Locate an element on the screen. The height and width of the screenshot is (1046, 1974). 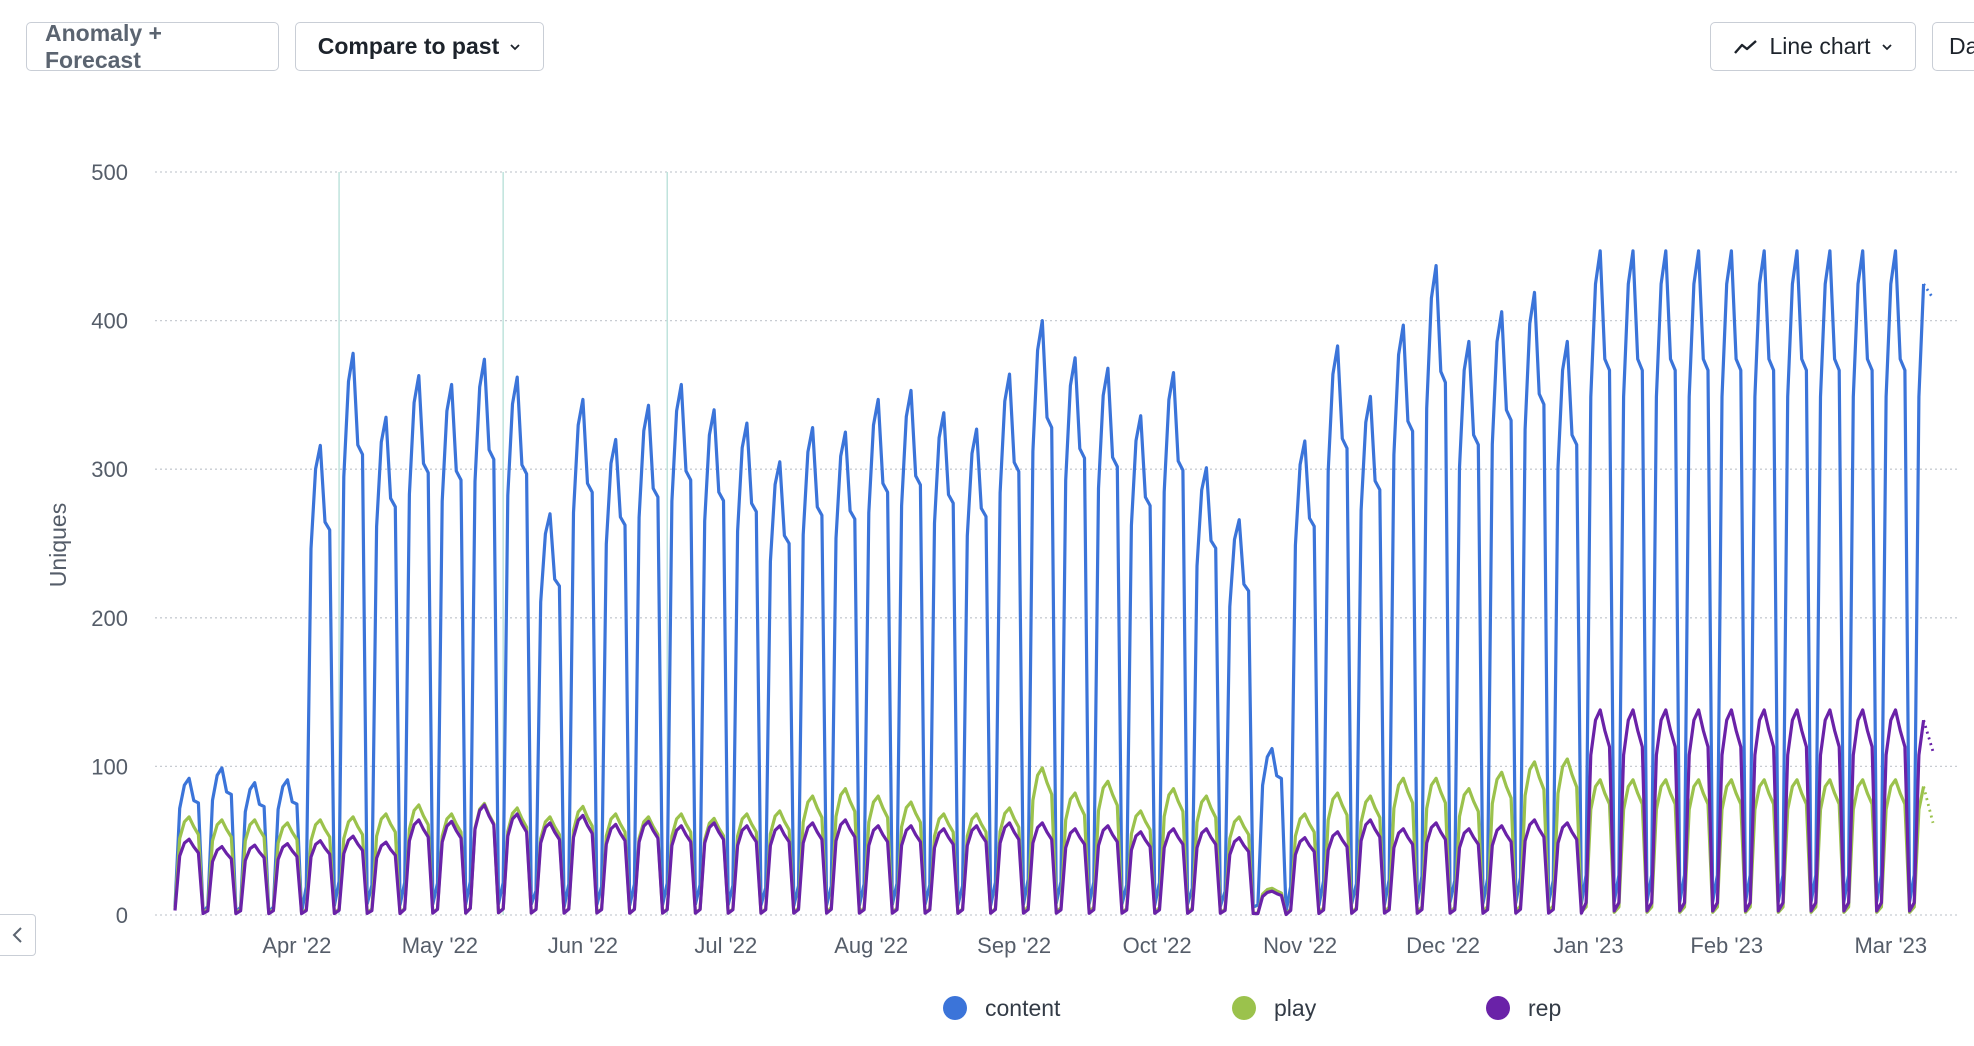
forecast-line-rep is located at coordinates (1928, 735).